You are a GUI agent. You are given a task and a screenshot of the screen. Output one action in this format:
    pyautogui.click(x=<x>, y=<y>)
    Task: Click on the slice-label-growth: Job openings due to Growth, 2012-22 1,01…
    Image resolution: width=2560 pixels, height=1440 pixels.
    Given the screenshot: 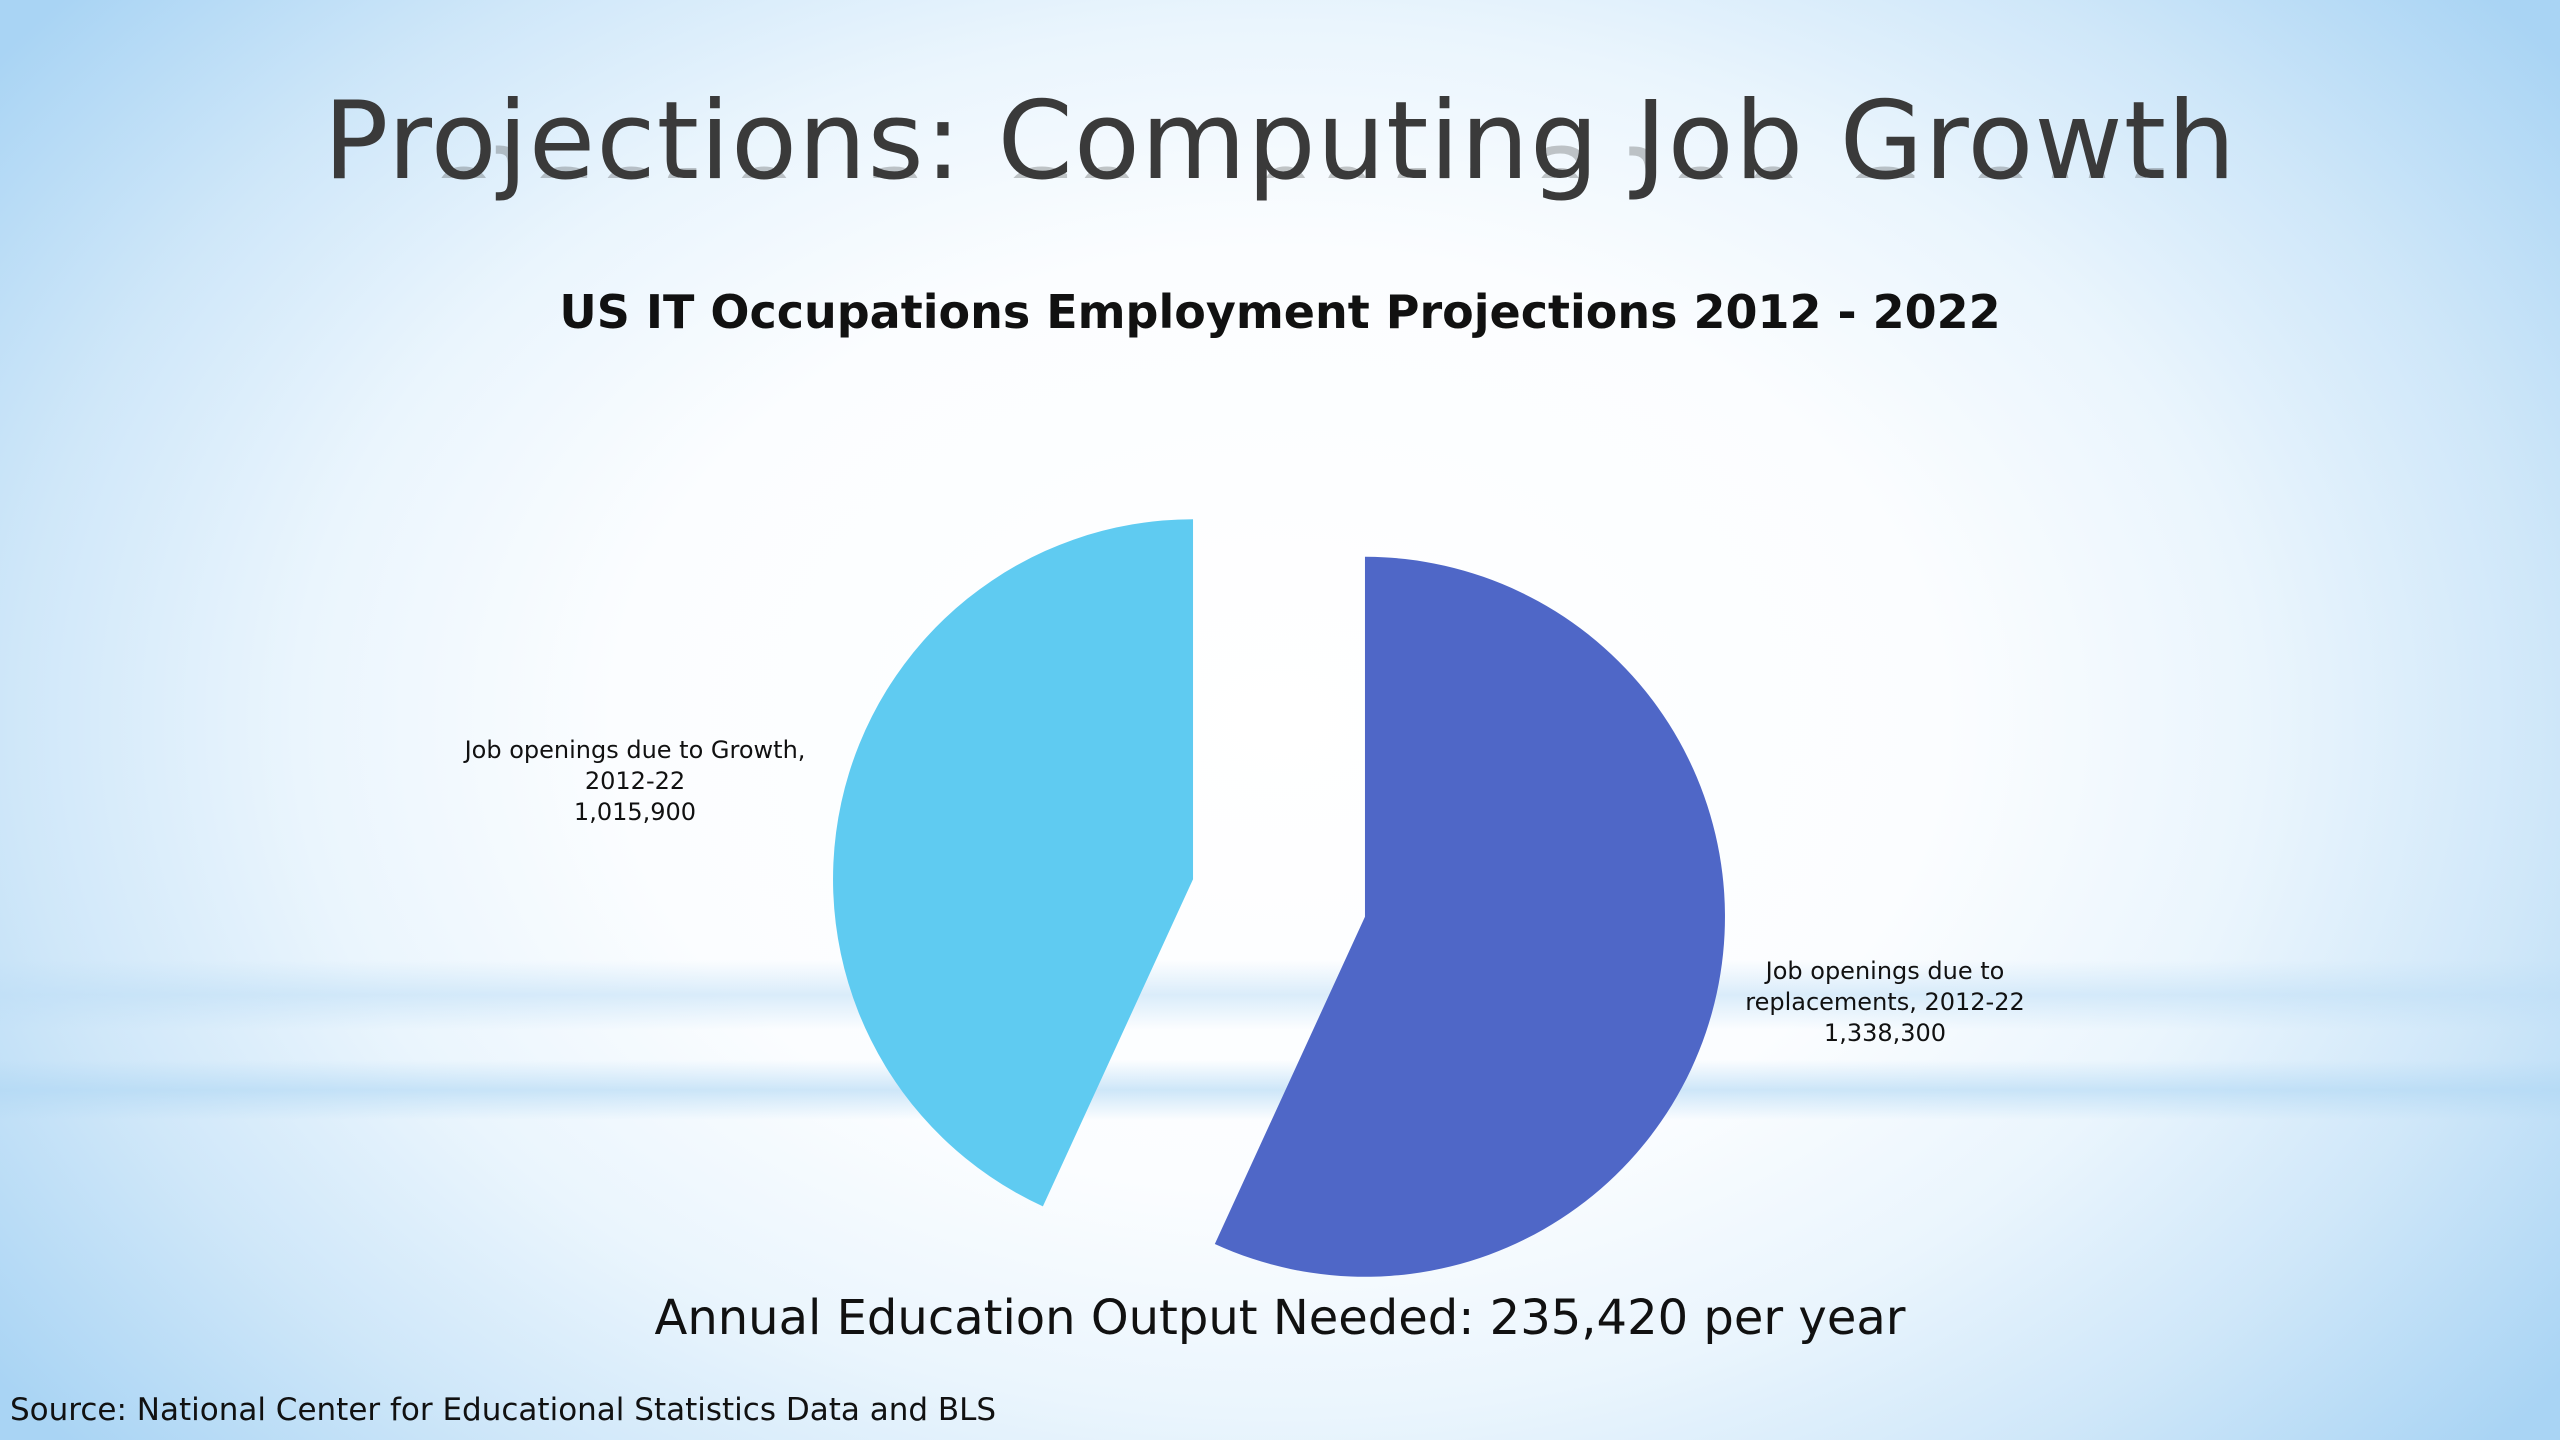 What is the action you would take?
    pyautogui.click(x=635, y=781)
    